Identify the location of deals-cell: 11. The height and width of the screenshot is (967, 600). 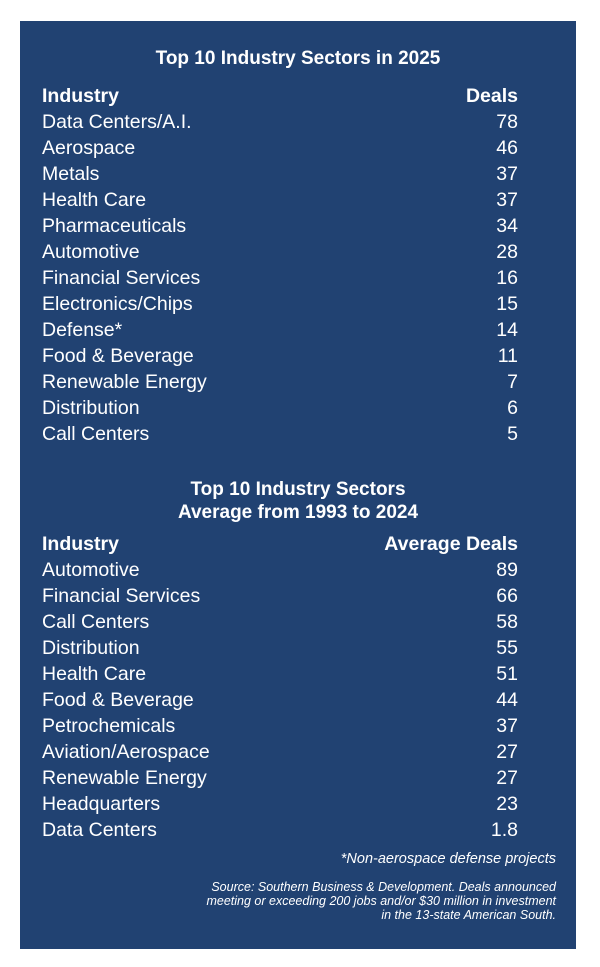
(507, 356).